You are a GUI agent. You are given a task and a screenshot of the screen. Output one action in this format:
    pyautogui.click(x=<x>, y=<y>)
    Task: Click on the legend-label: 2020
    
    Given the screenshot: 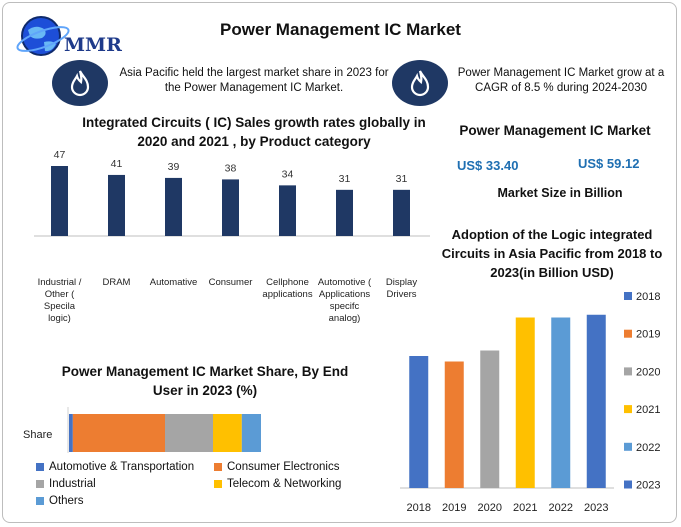 What is the action you would take?
    pyautogui.click(x=648, y=372)
    